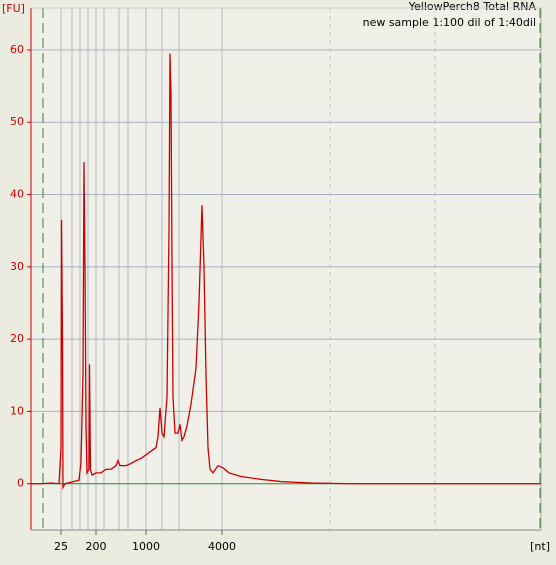 This screenshot has width=556, height=565. I want to click on y-axis-label: [FU], so click(13, 8).